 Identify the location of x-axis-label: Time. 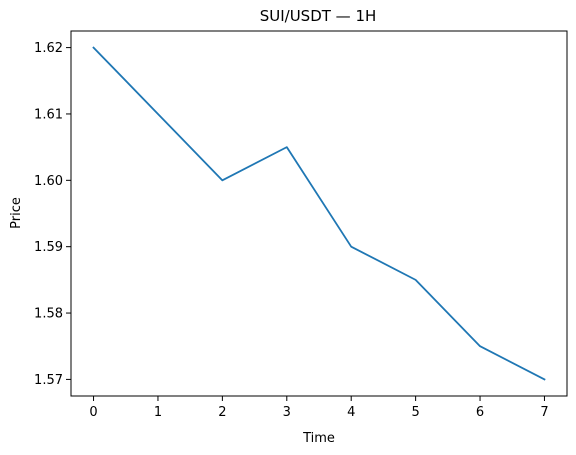
(318, 438).